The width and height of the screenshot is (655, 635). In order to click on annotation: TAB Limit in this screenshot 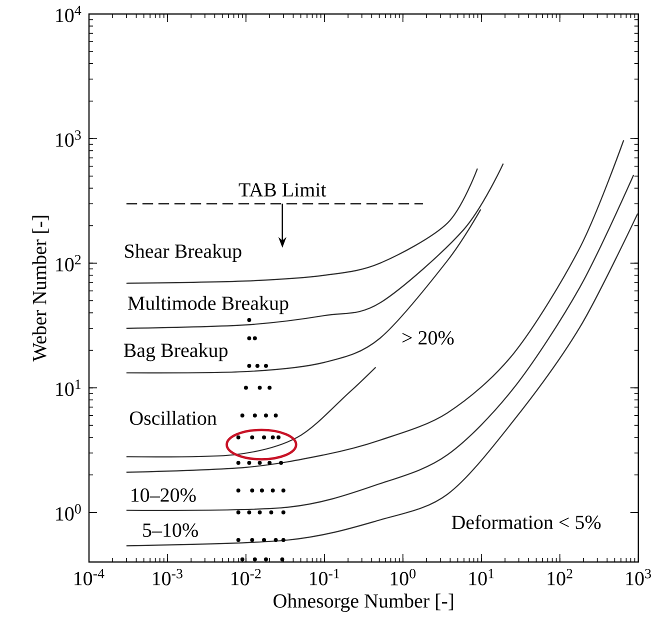, I will do `click(282, 190)`.